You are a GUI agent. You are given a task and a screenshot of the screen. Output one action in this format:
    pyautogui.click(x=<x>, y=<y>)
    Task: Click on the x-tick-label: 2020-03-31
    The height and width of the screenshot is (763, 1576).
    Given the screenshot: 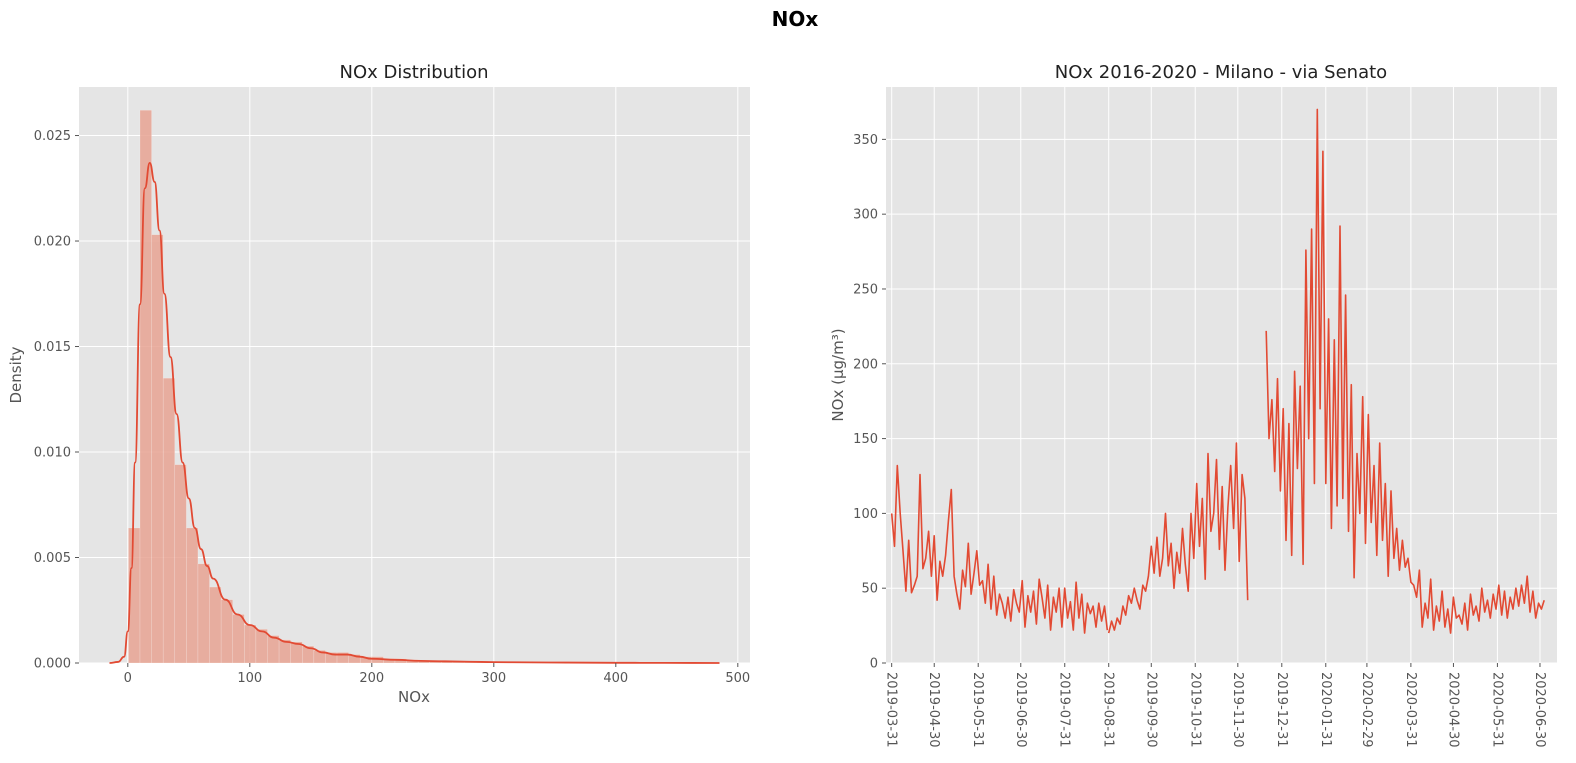 What is the action you would take?
    pyautogui.click(x=1410, y=710)
    